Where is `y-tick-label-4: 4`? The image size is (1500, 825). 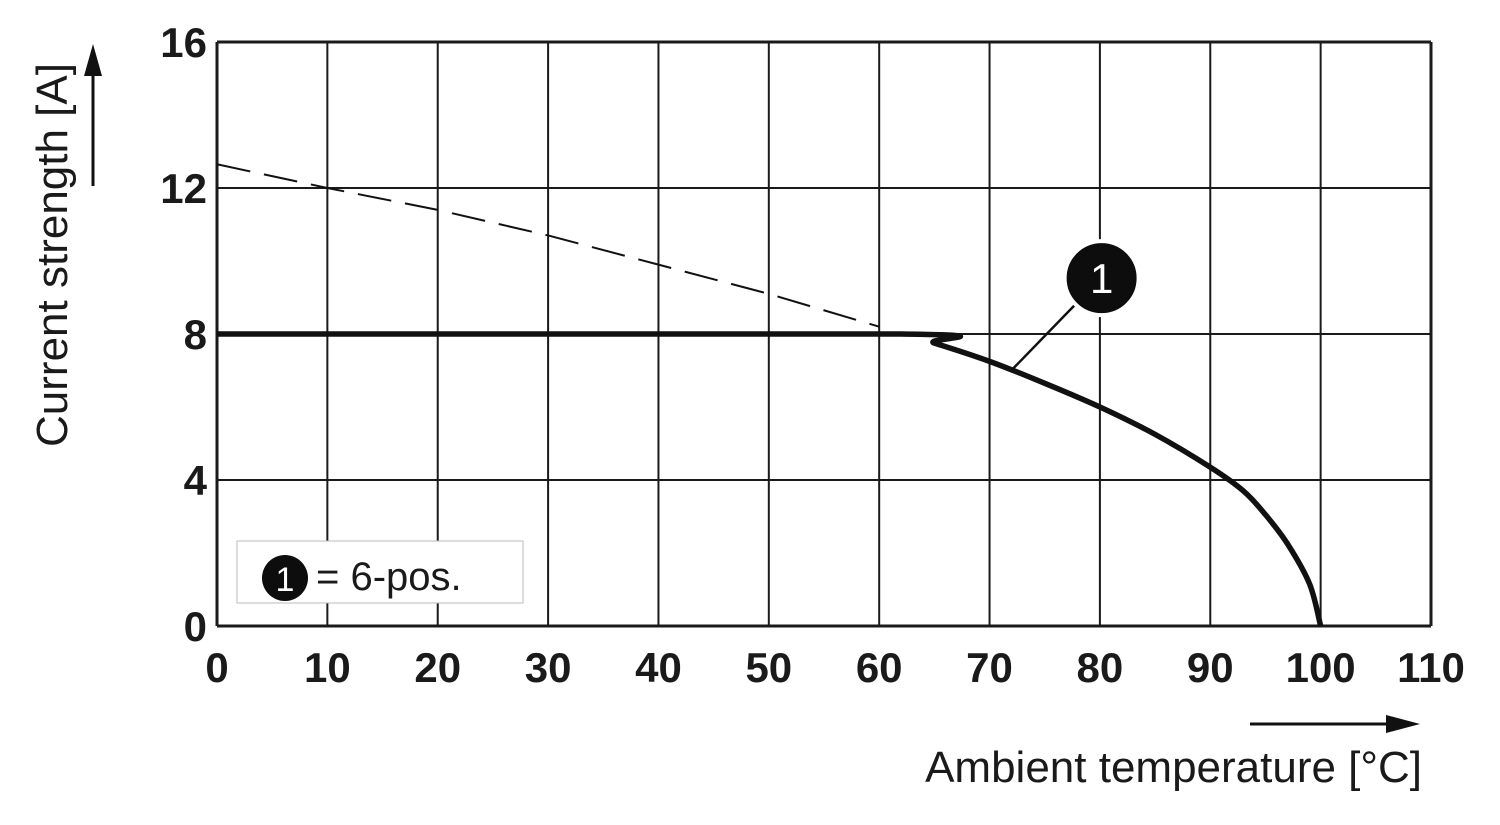 y-tick-label-4: 4 is located at coordinates (196, 480).